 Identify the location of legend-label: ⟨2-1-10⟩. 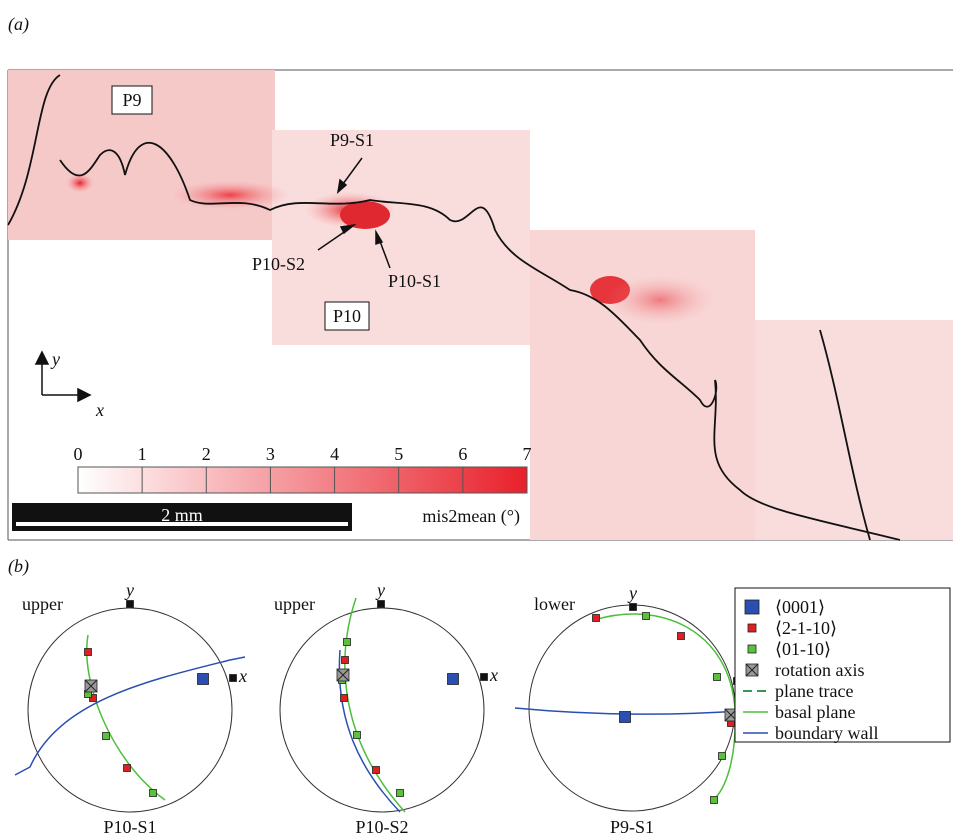
(806, 628).